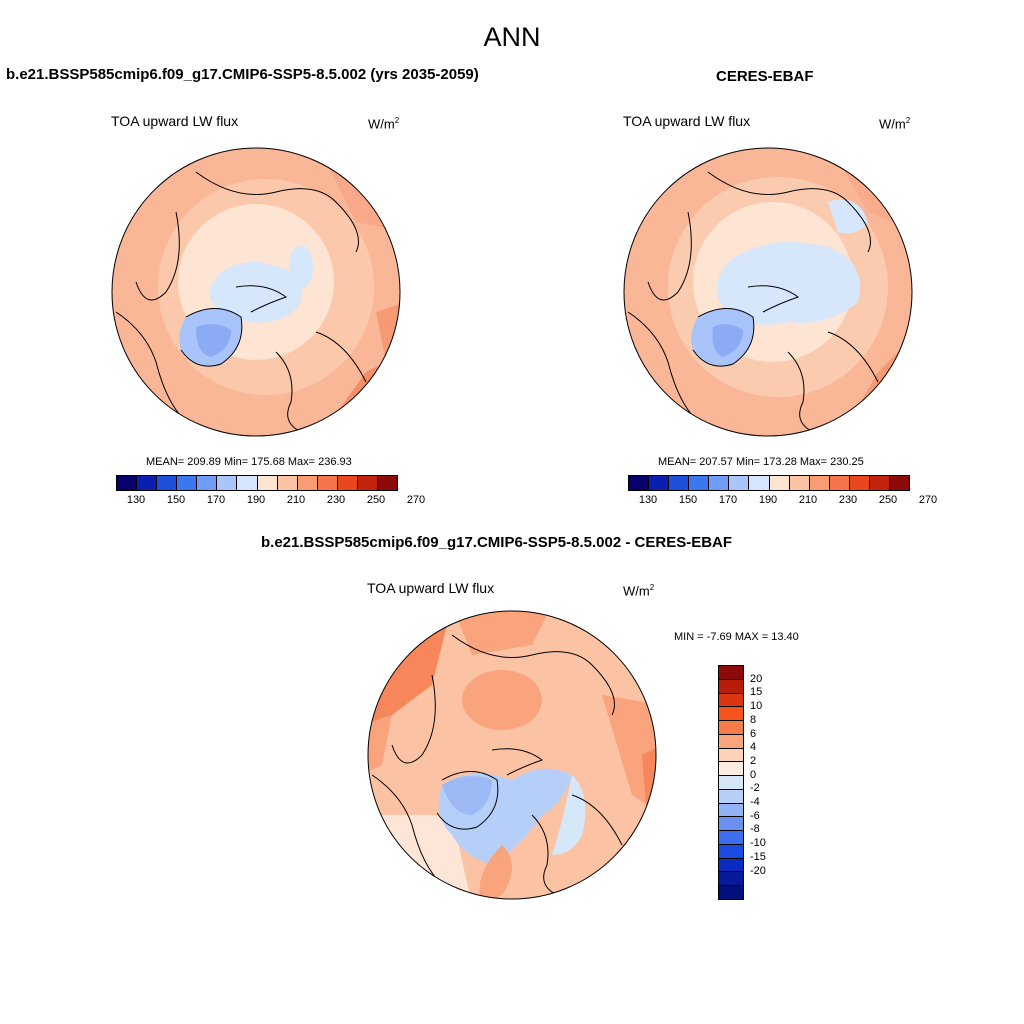 The width and height of the screenshot is (1024, 1024). Describe the element at coordinates (431, 588) in the screenshot. I see `panel3-variable-label: TOA upward LW flux` at that location.